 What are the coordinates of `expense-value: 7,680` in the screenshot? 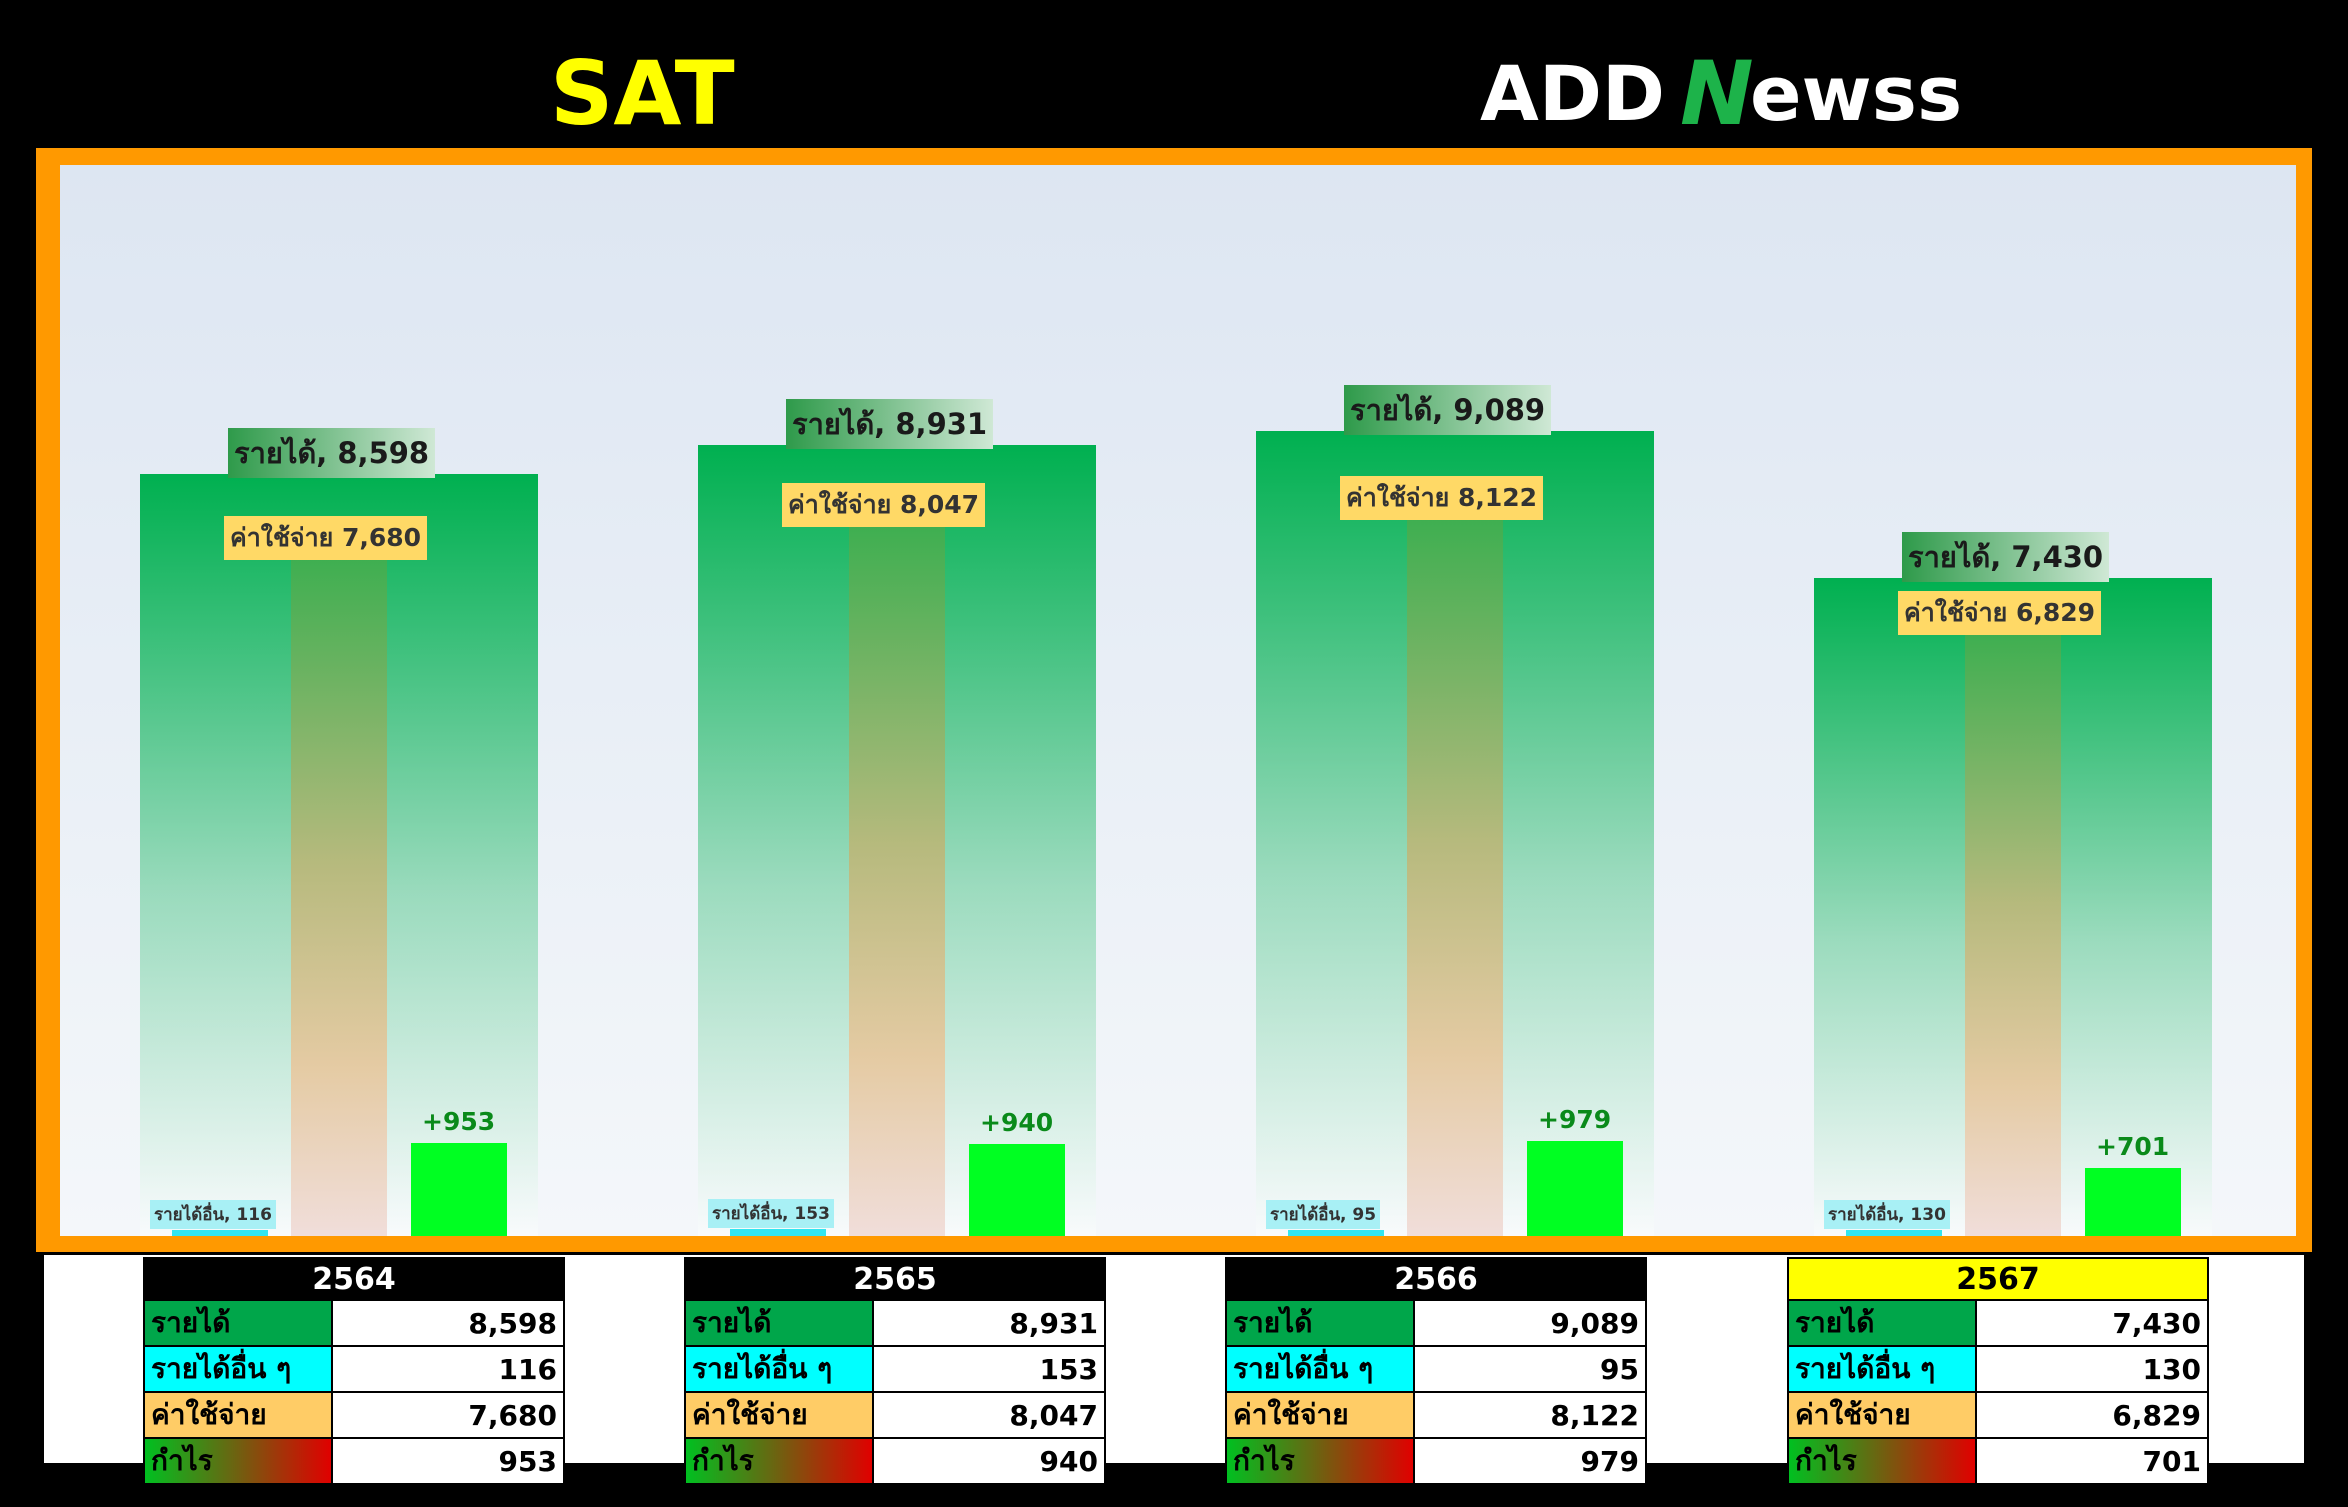 It's located at (448, 1415).